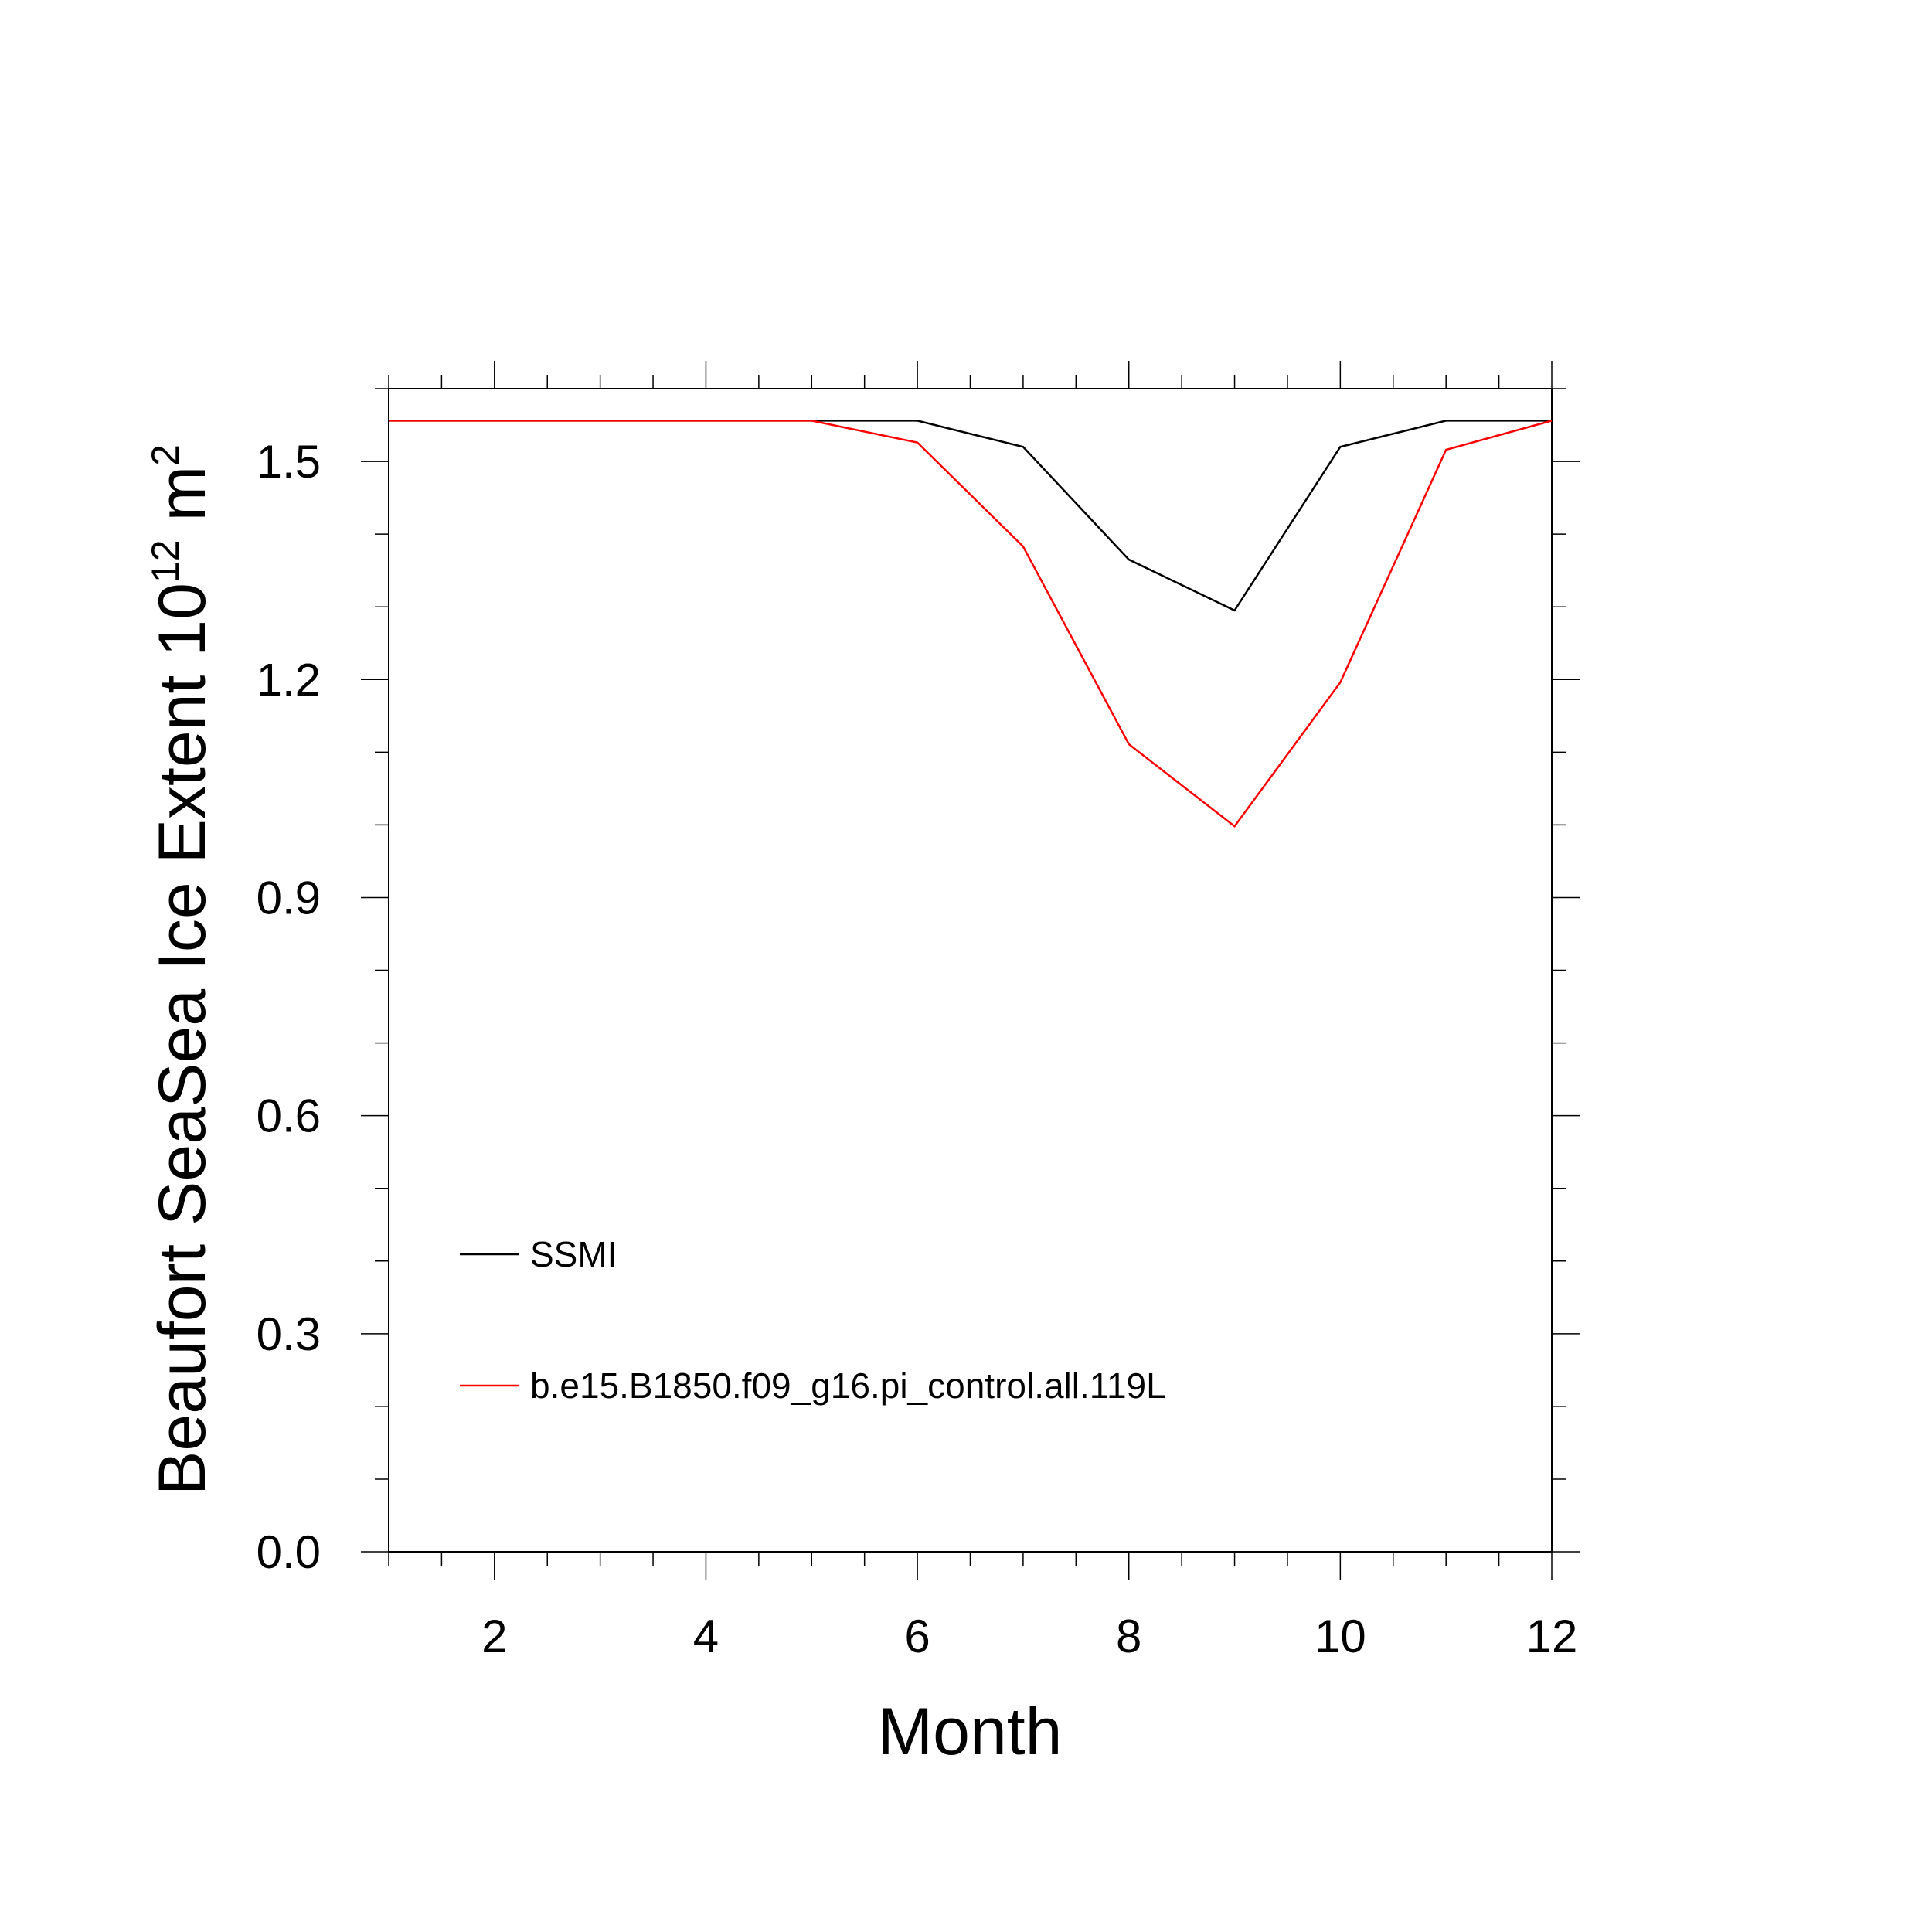 This screenshot has height=1932, width=1932. What do you see at coordinates (289, 680) in the screenshot?
I see `y-tick-label: 1.2` at bounding box center [289, 680].